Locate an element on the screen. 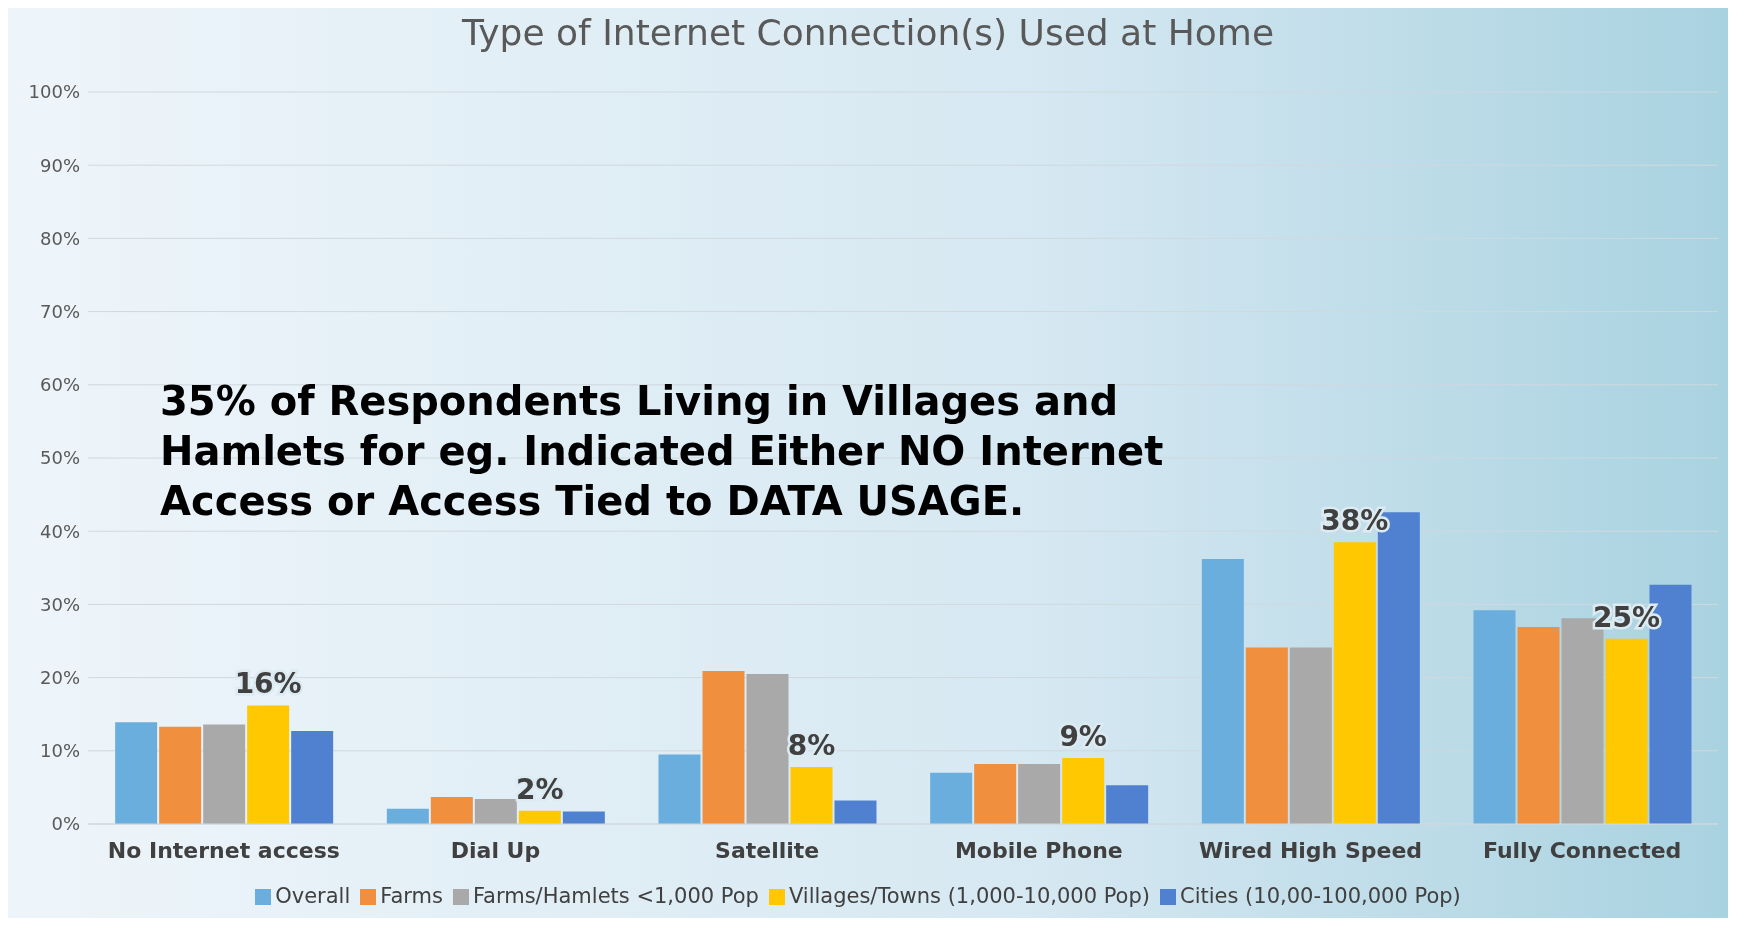 This screenshot has width=1744, height=934. x-tick-label: No Internet access is located at coordinates (223, 850).